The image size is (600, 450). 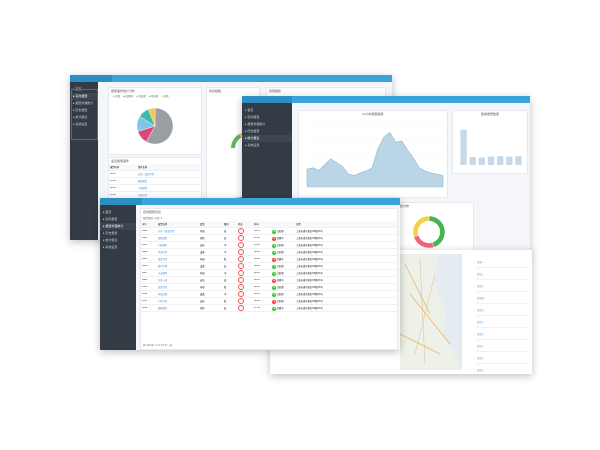 What do you see at coordinates (274, 301) in the screenshot?
I see `status-pending-icon: ●` at bounding box center [274, 301].